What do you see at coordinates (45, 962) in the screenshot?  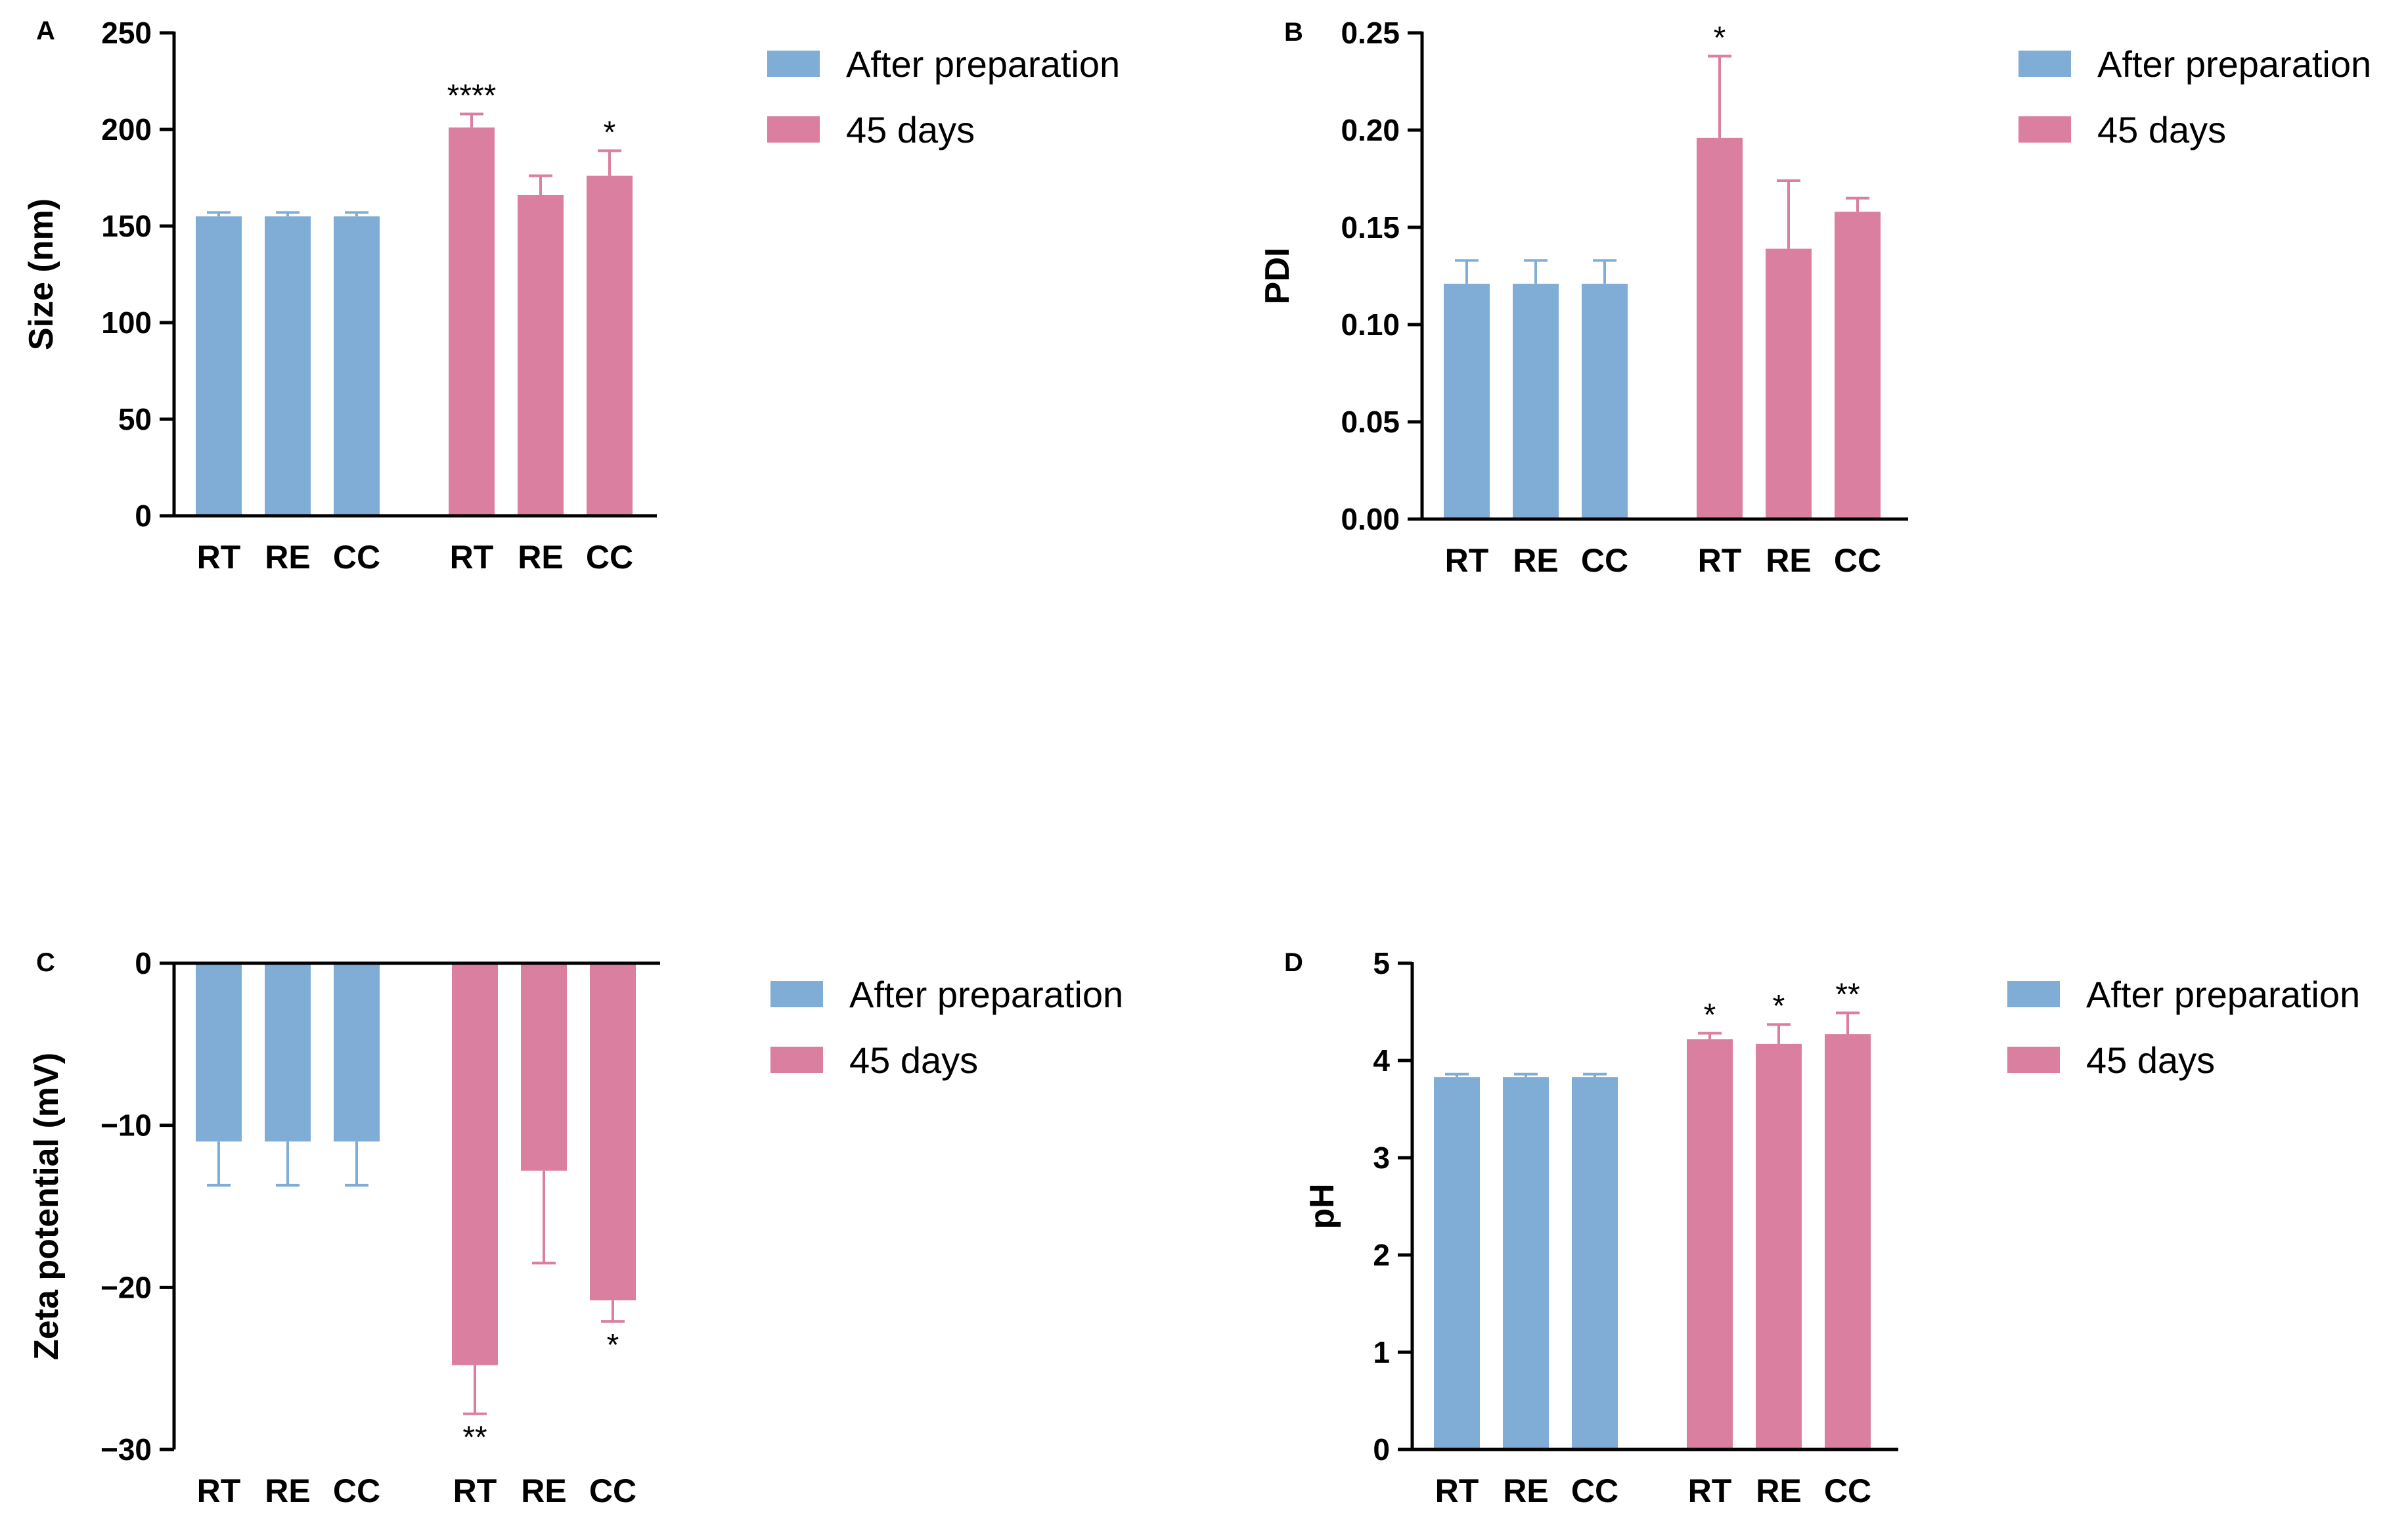 I see `panel-label: C` at bounding box center [45, 962].